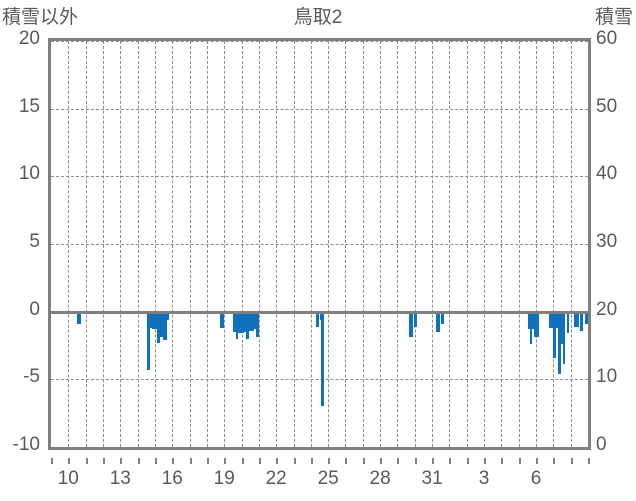  What do you see at coordinates (318, 17) in the screenshot?
I see `chart-title: 鳥取2` at bounding box center [318, 17].